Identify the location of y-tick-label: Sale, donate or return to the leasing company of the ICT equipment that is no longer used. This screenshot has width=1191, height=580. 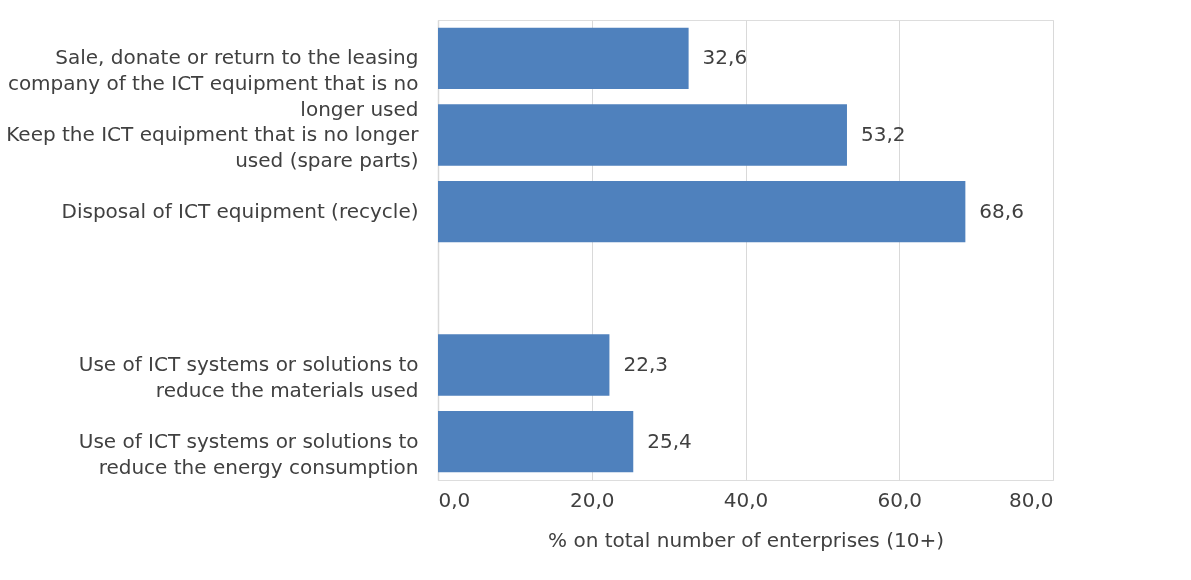
(213, 83).